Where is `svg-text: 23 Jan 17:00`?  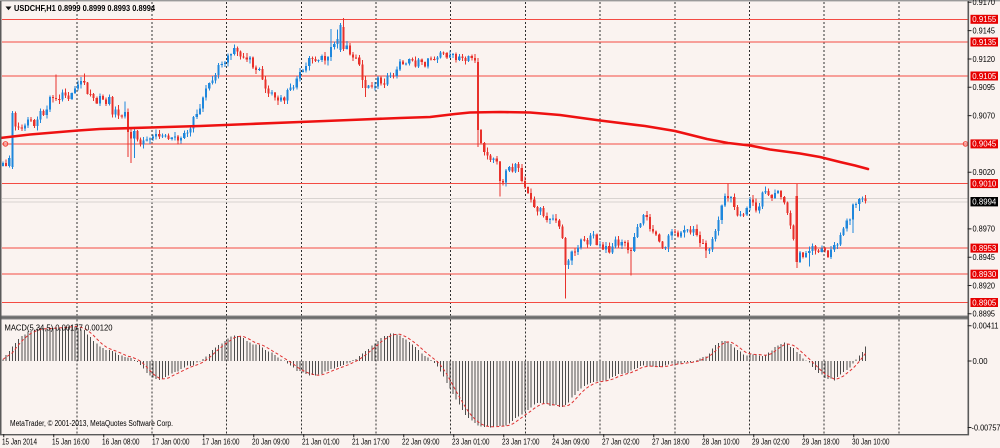 svg-text: 23 Jan 17:00 is located at coordinates (521, 442).